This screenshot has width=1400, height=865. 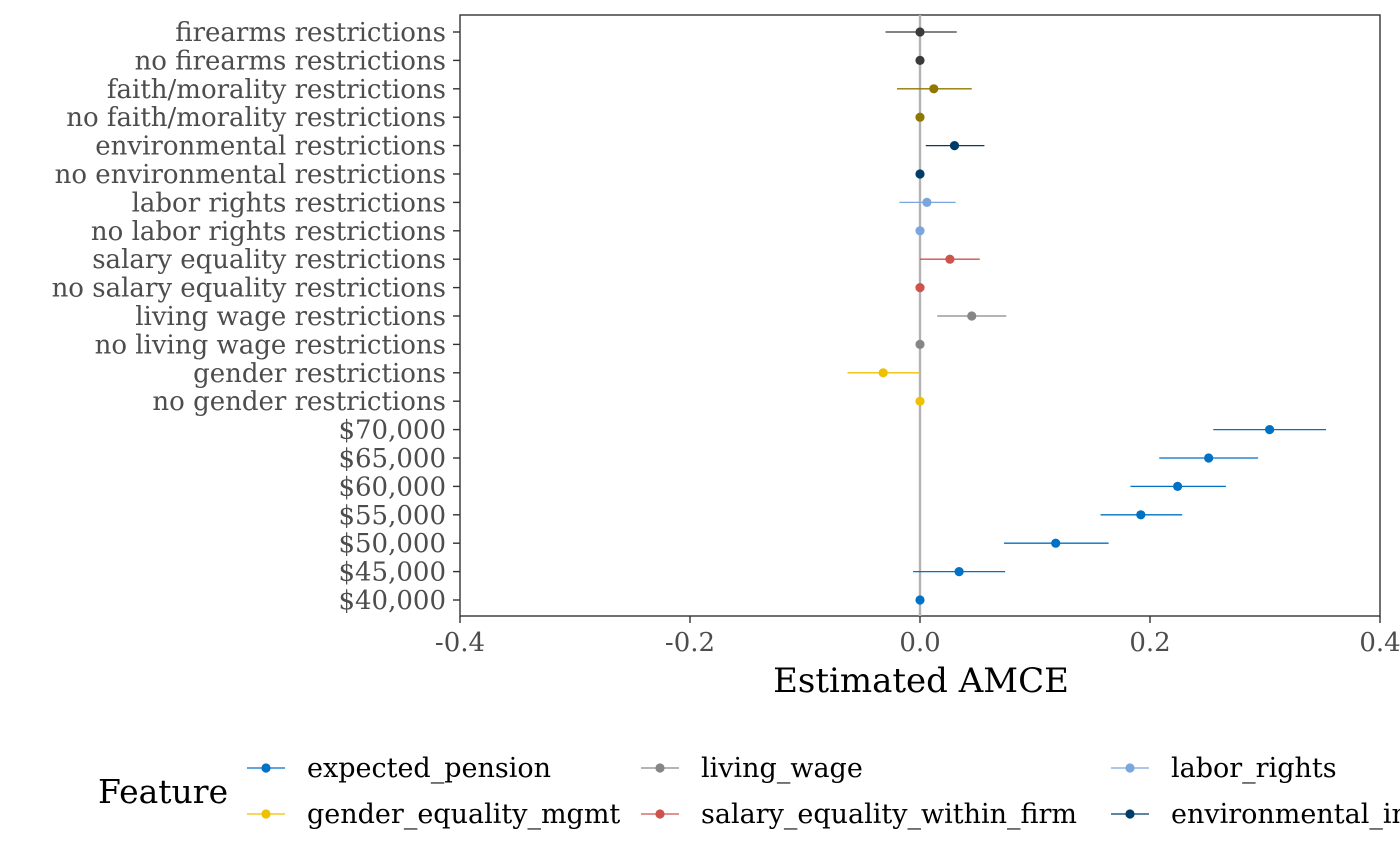 What do you see at coordinates (392, 431) in the screenshot?
I see `y-tick-label: $70,000` at bounding box center [392, 431].